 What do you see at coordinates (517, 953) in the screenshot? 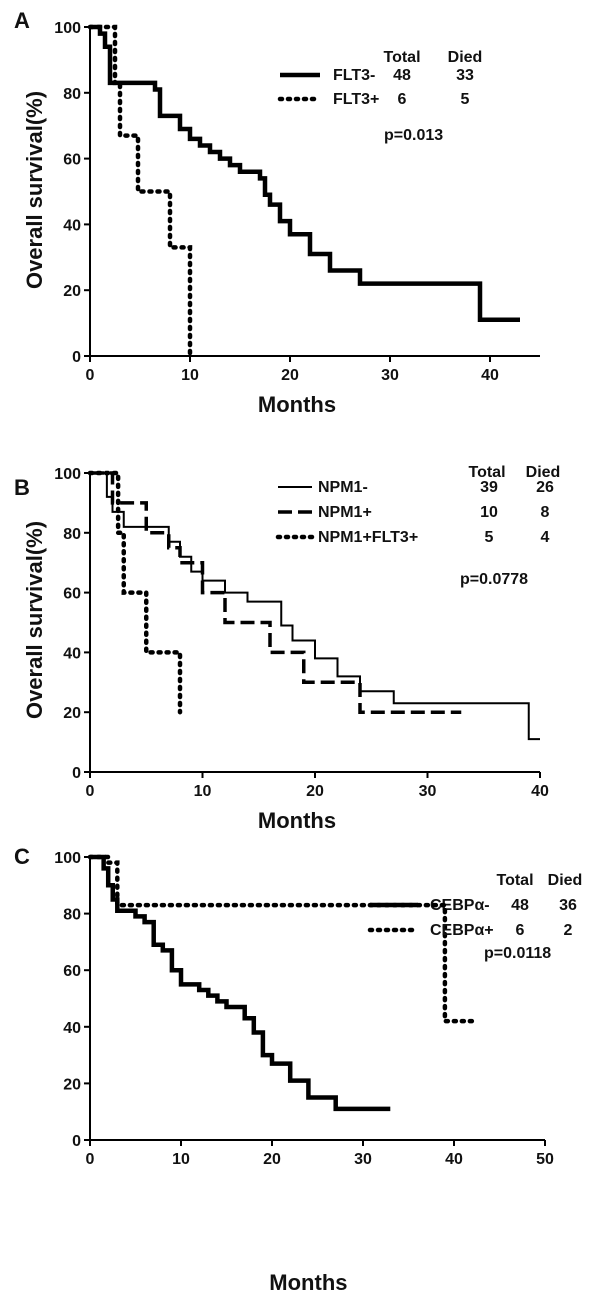
I see `p-value-label: p=0.0118` at bounding box center [517, 953].